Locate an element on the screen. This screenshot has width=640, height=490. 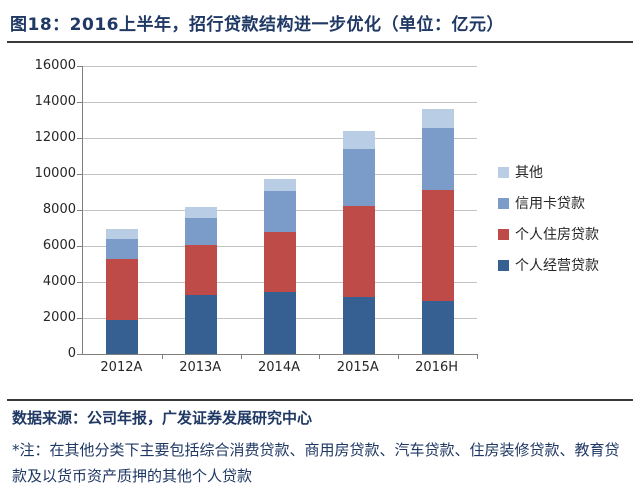
x-tick-label: 2016H is located at coordinates (437, 367).